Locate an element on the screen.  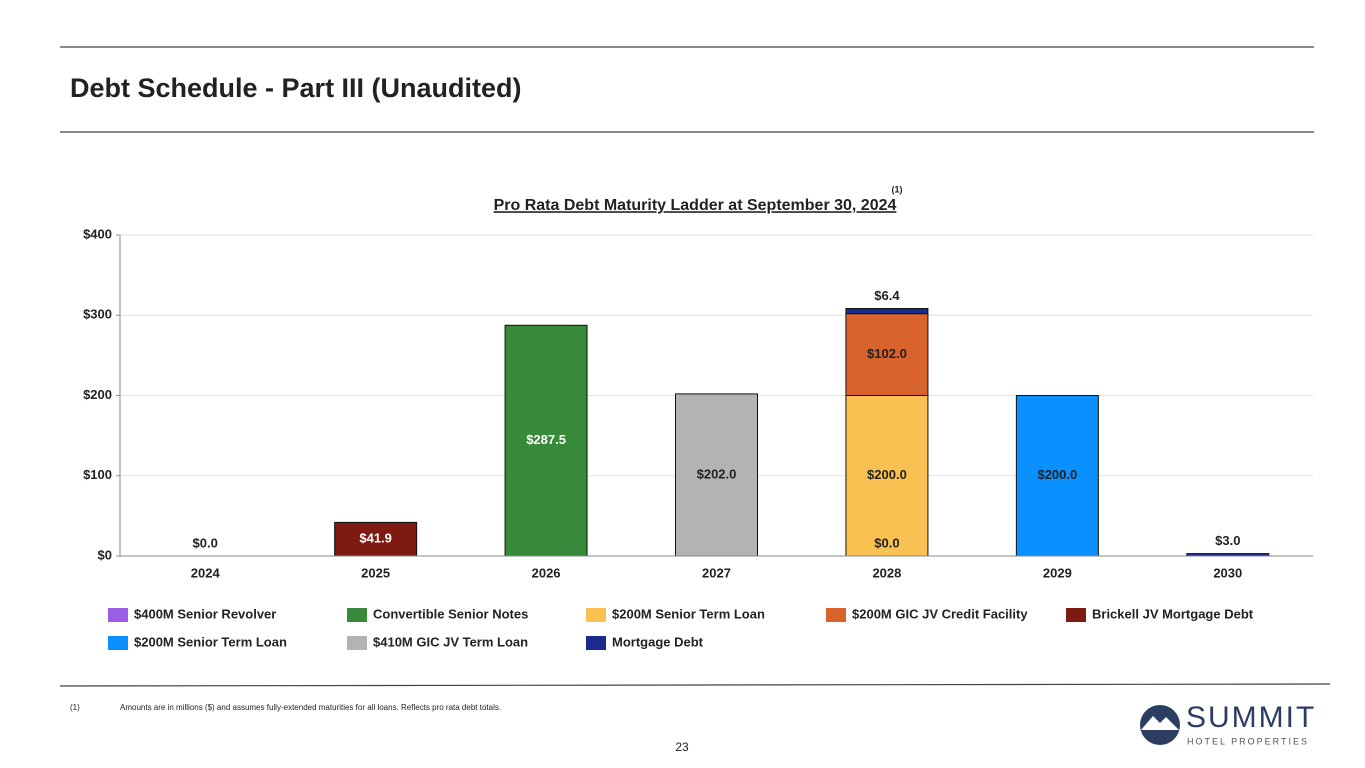
legend-label: $410M GIC JV Term Loan is located at coordinates (450, 641).